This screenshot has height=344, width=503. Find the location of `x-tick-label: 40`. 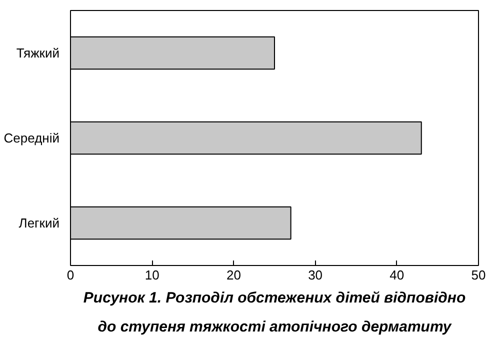

x-tick-label: 40 is located at coordinates (397, 275).